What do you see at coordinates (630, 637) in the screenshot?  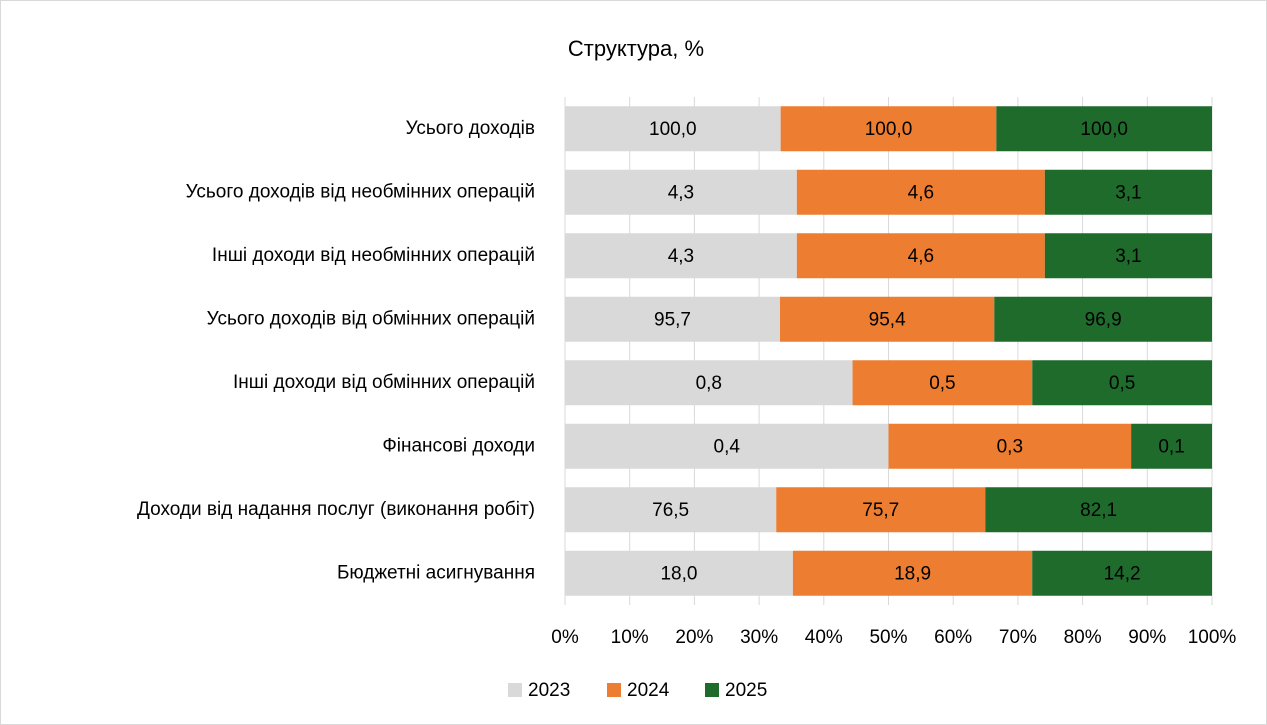 I see `x-tick-label: 10%` at bounding box center [630, 637].